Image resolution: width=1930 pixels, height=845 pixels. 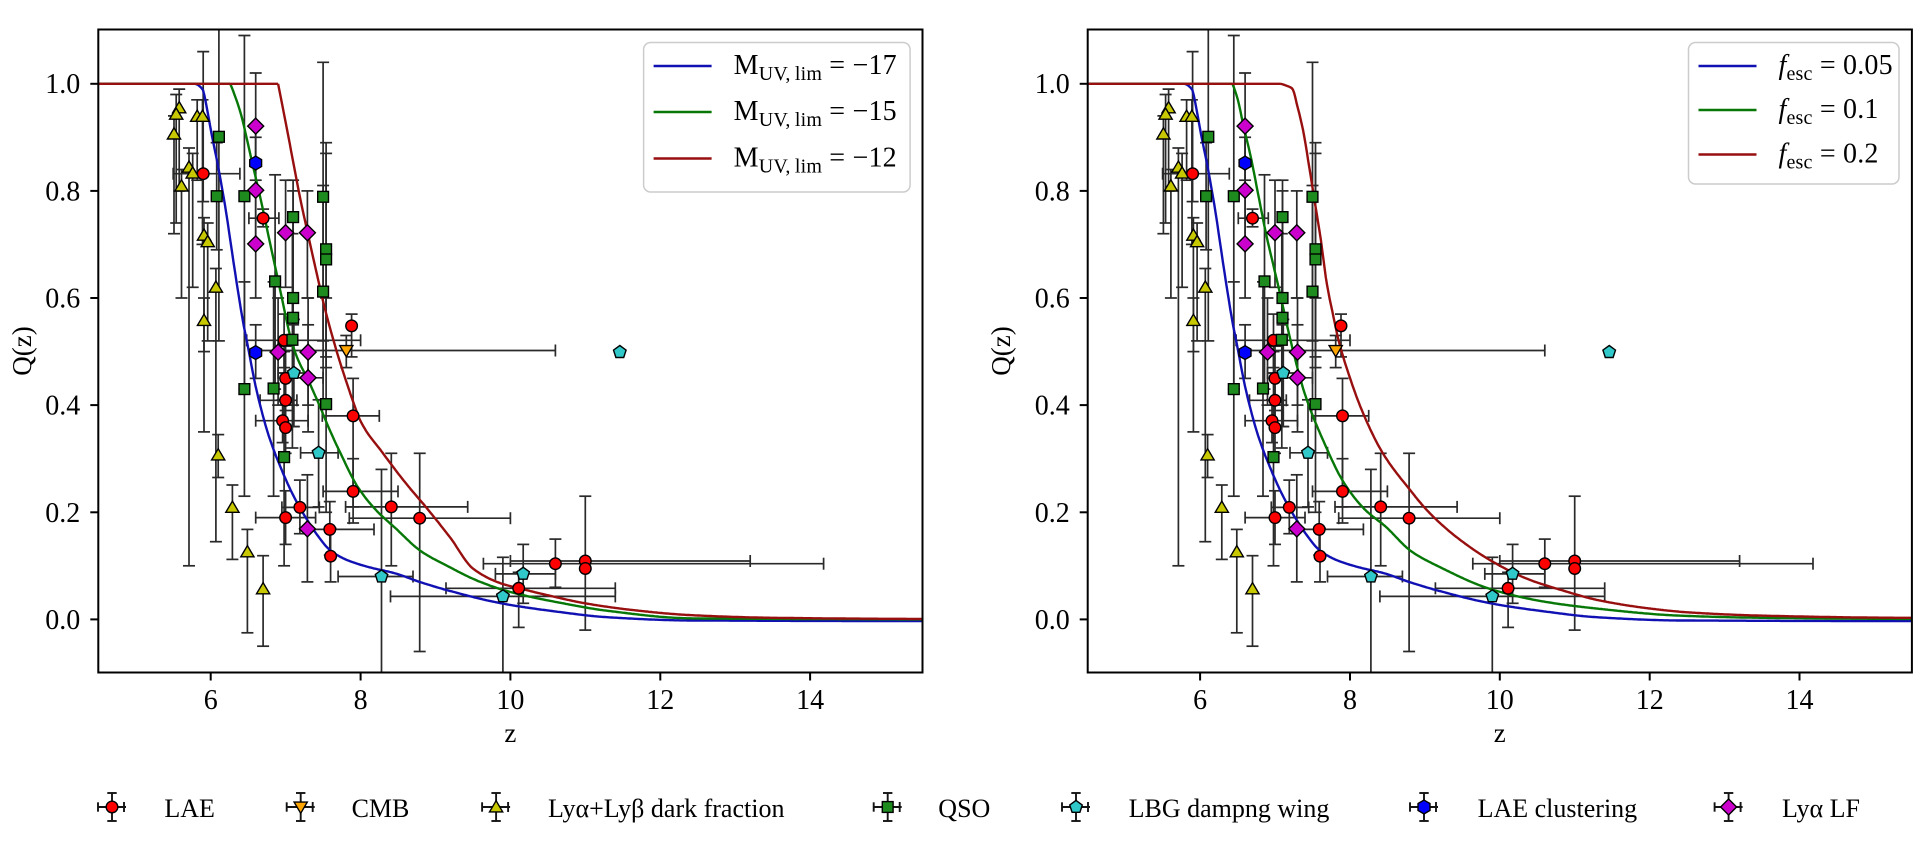 I want to click on svg-text: fesc = 0.2, so click(x=1829, y=156).